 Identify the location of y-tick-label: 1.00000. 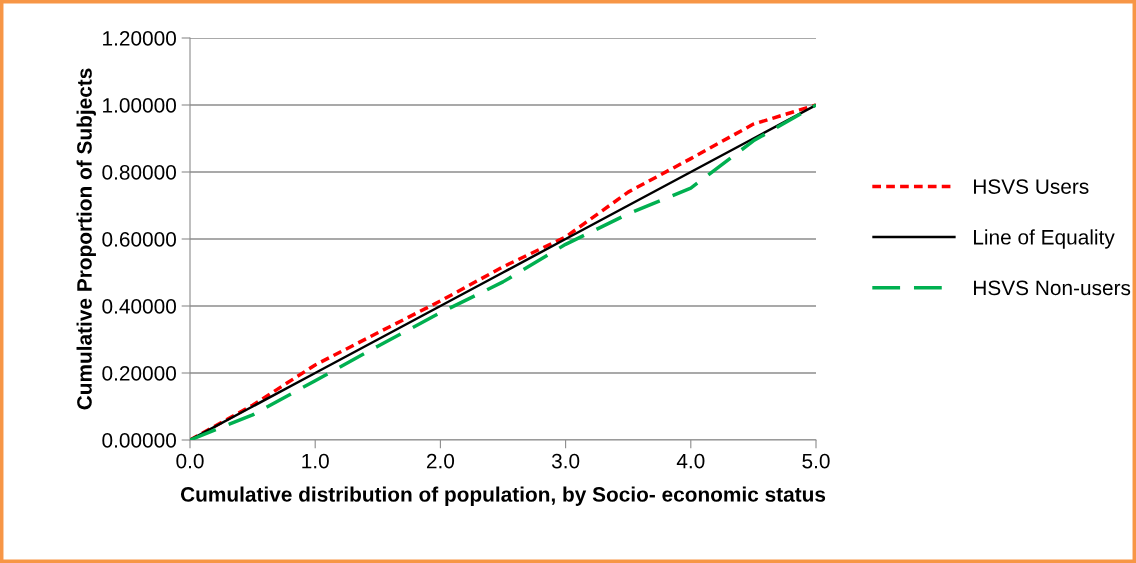
(139, 105).